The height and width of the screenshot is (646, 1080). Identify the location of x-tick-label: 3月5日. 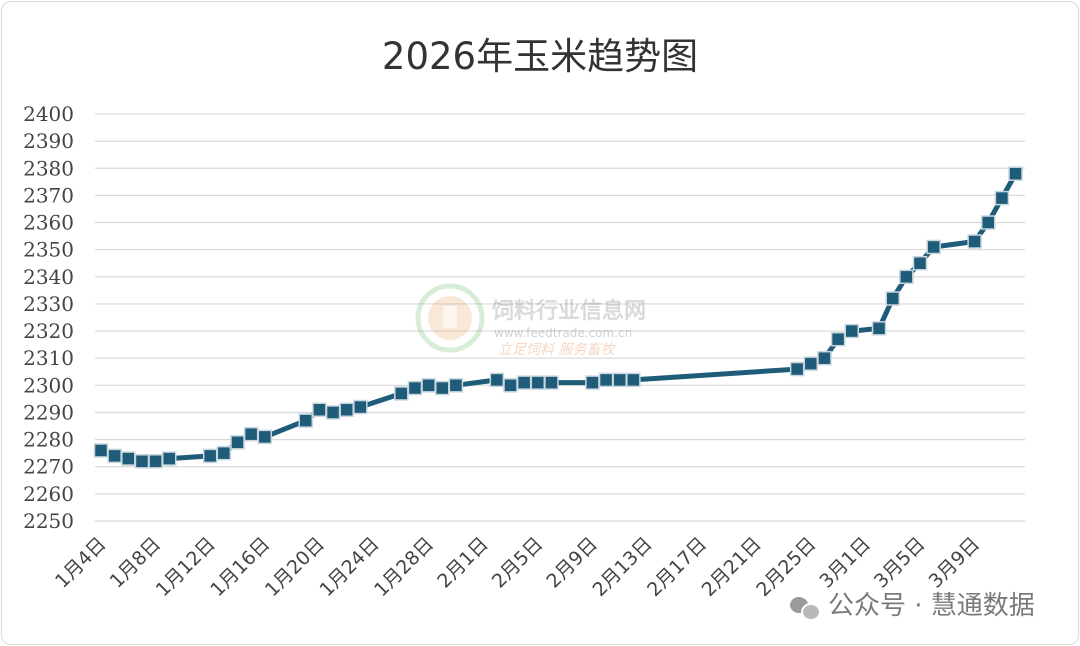
(900, 563).